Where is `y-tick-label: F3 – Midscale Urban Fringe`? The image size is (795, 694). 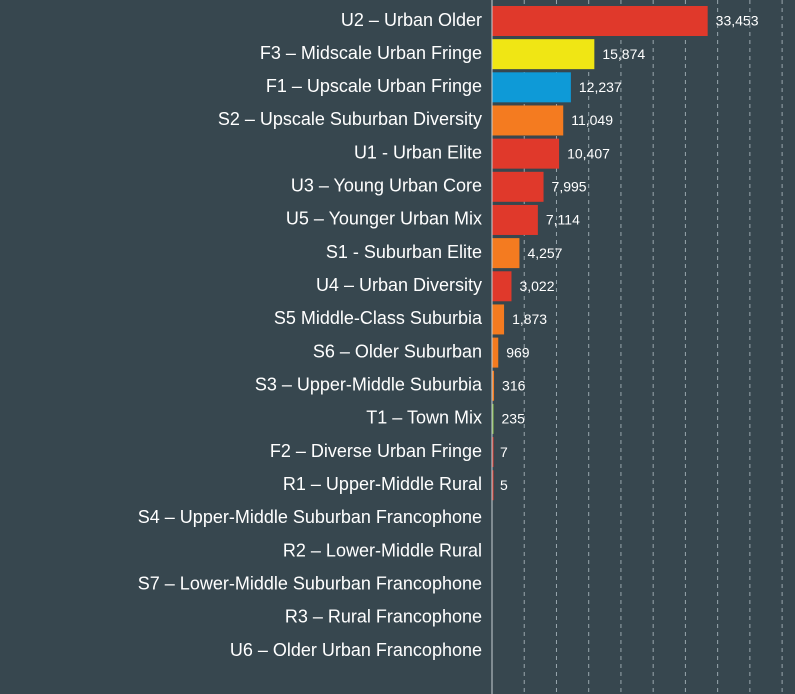
y-tick-label: F3 – Midscale Urban Fringe is located at coordinates (371, 53).